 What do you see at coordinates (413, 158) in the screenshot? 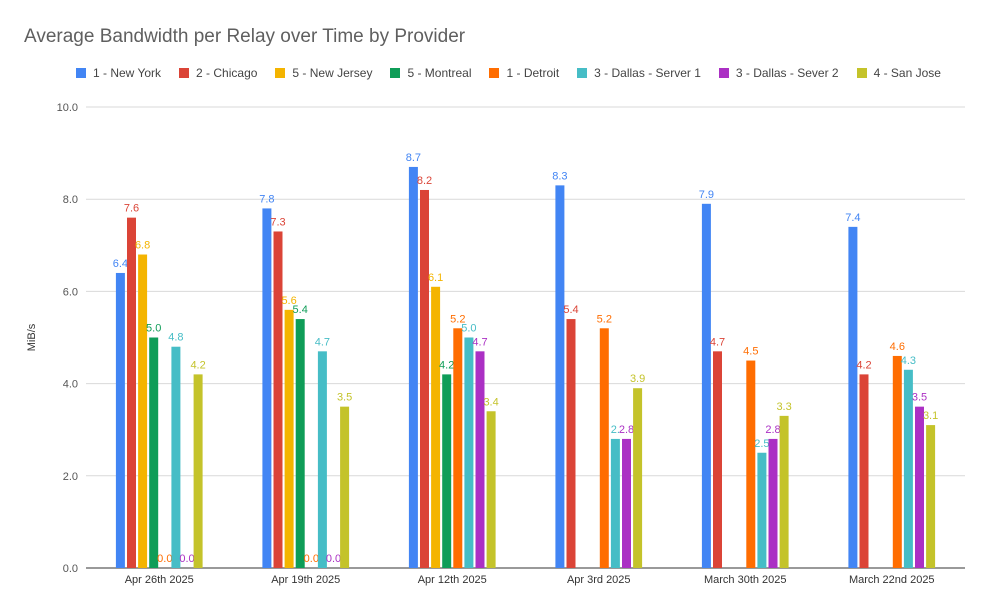
I see `data-label: 8.7` at bounding box center [413, 158].